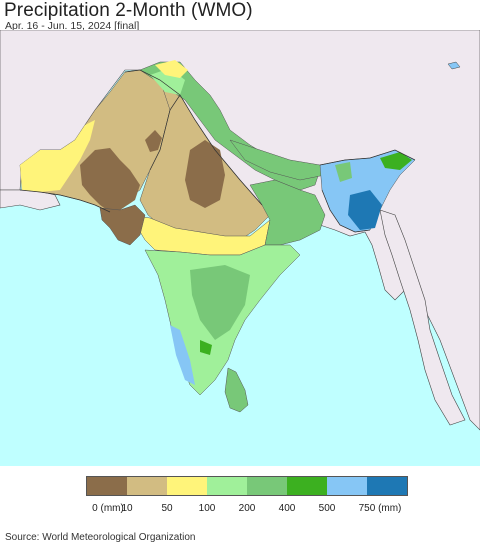 The image size is (480, 546). What do you see at coordinates (380, 508) in the screenshot?
I see `legend-label-7: 750 (mm)` at bounding box center [380, 508].